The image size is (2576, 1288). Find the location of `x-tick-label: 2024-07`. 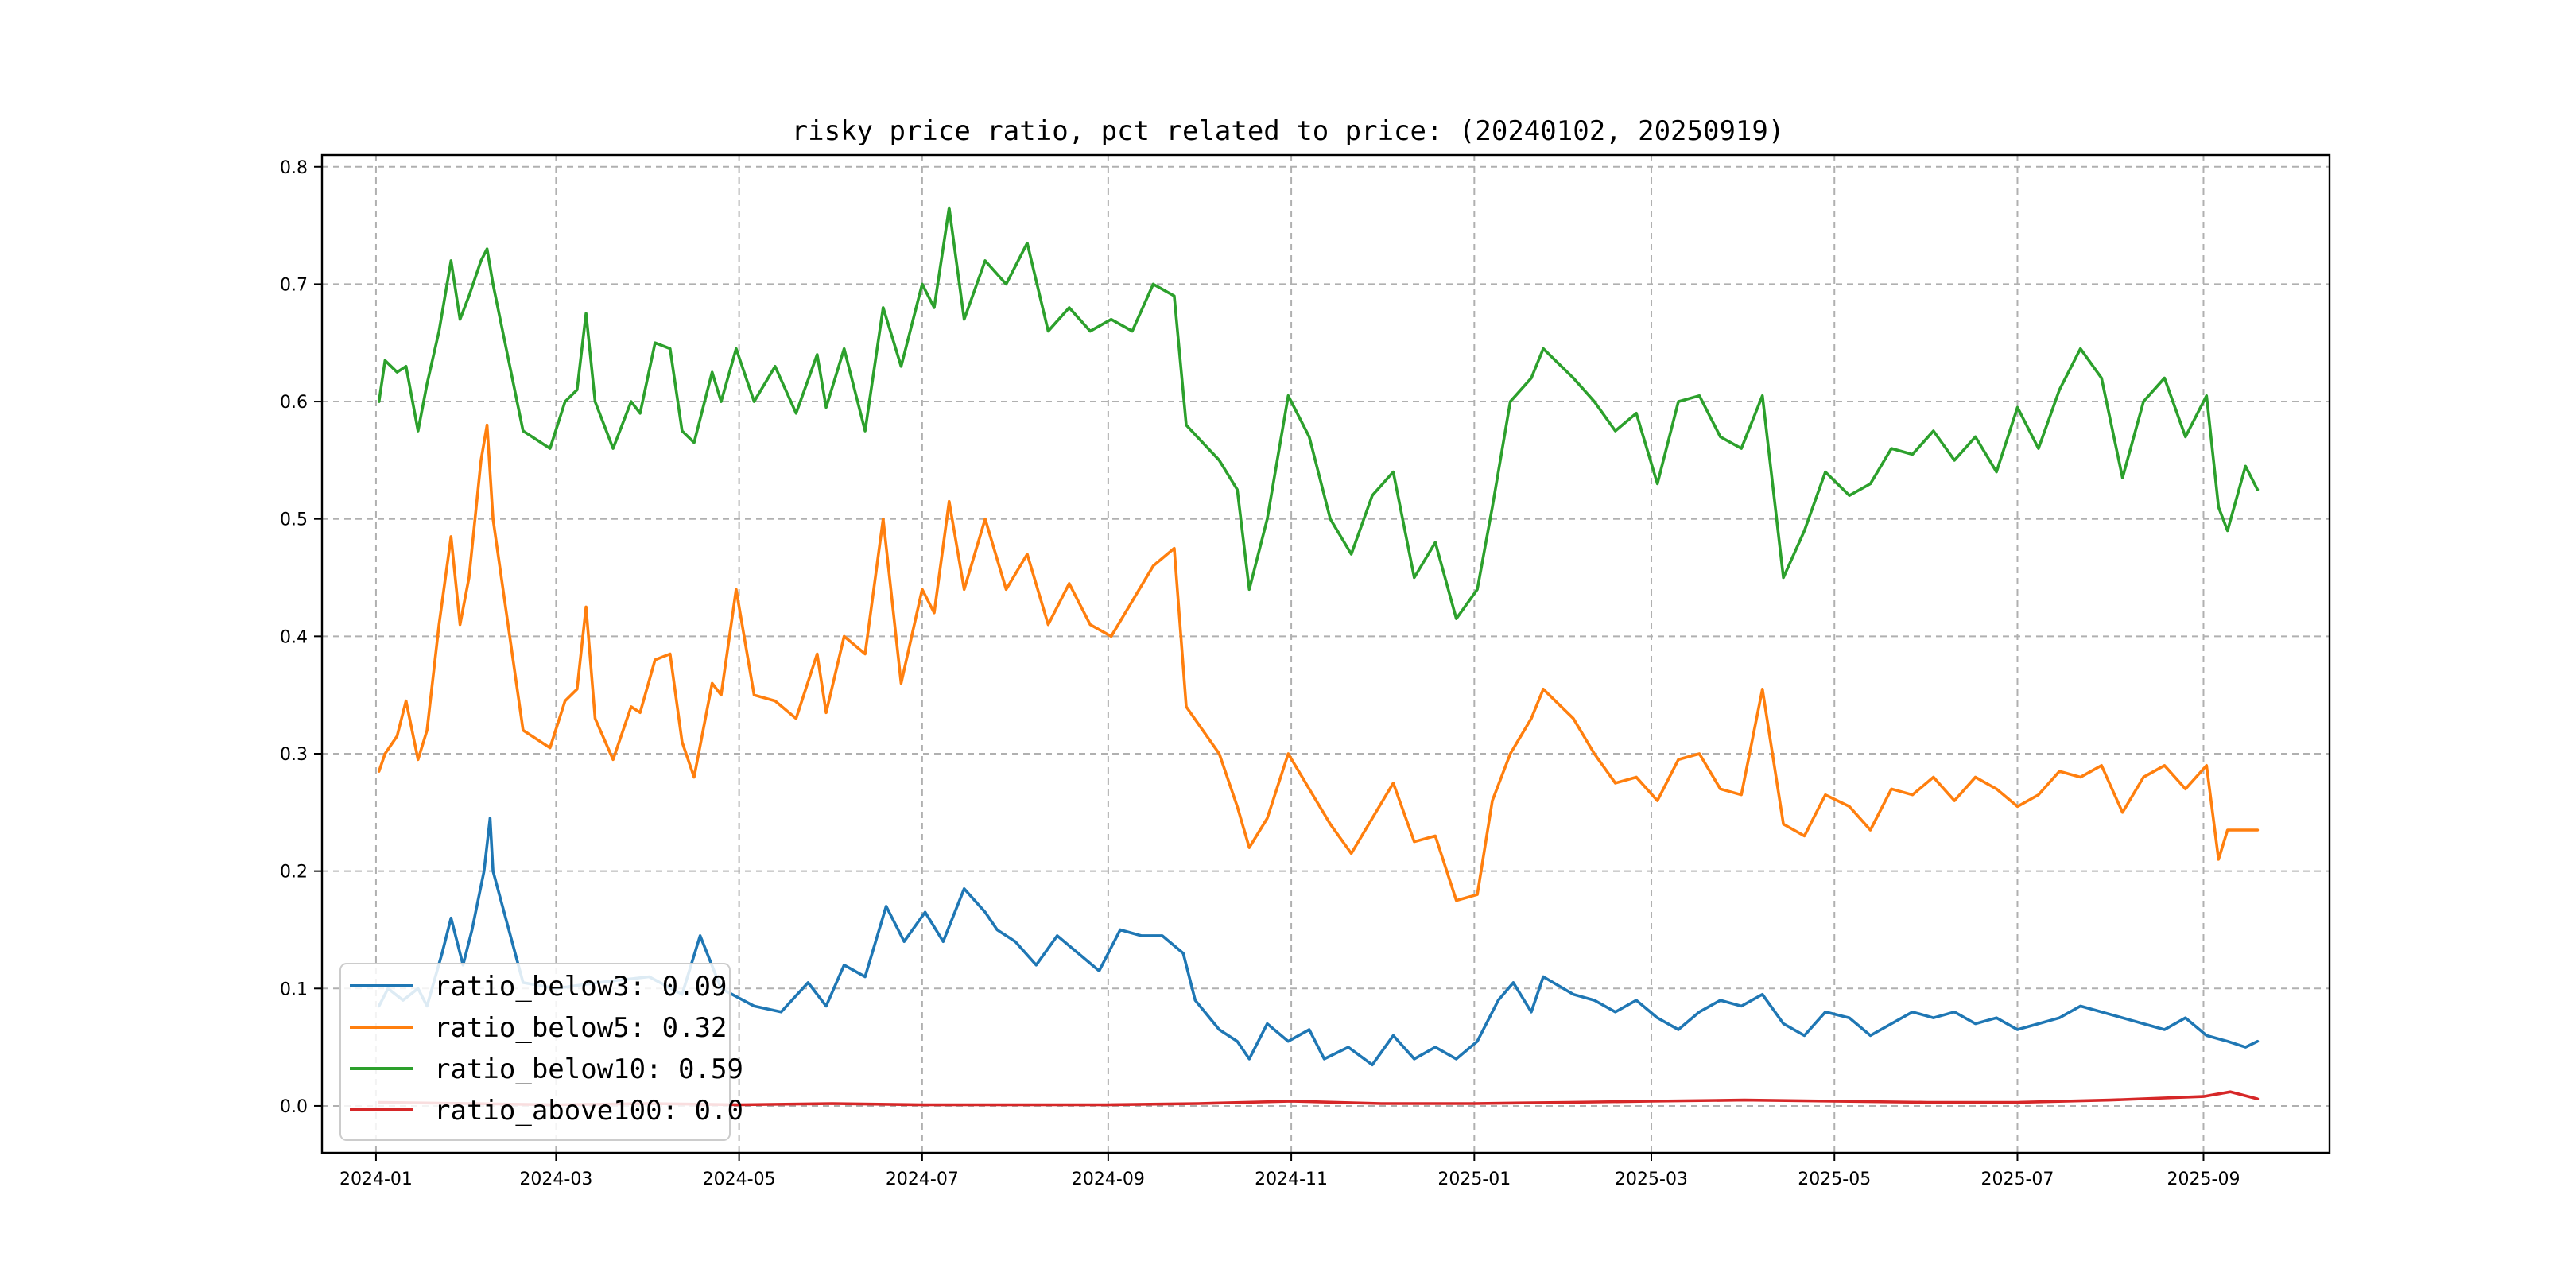

x-tick-label: 2024-07 is located at coordinates (922, 1179).